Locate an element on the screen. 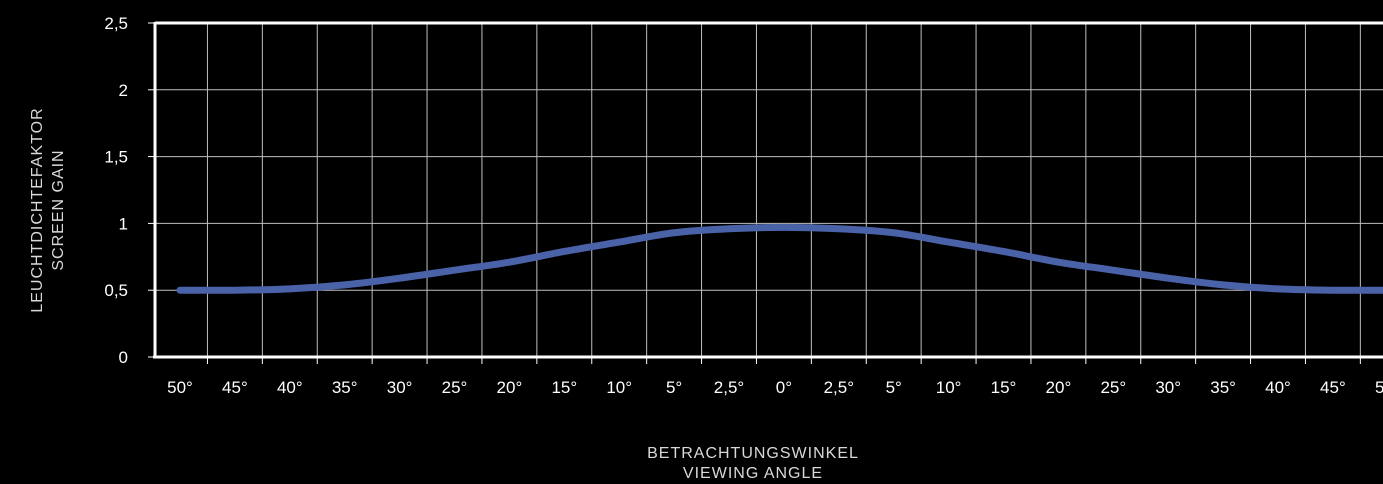 Image resolution: width=1383 pixels, height=484 pixels. y-axis-title: LEUCHTDICHTEFAKTOR SCREEN GAIN is located at coordinates (48, 209).